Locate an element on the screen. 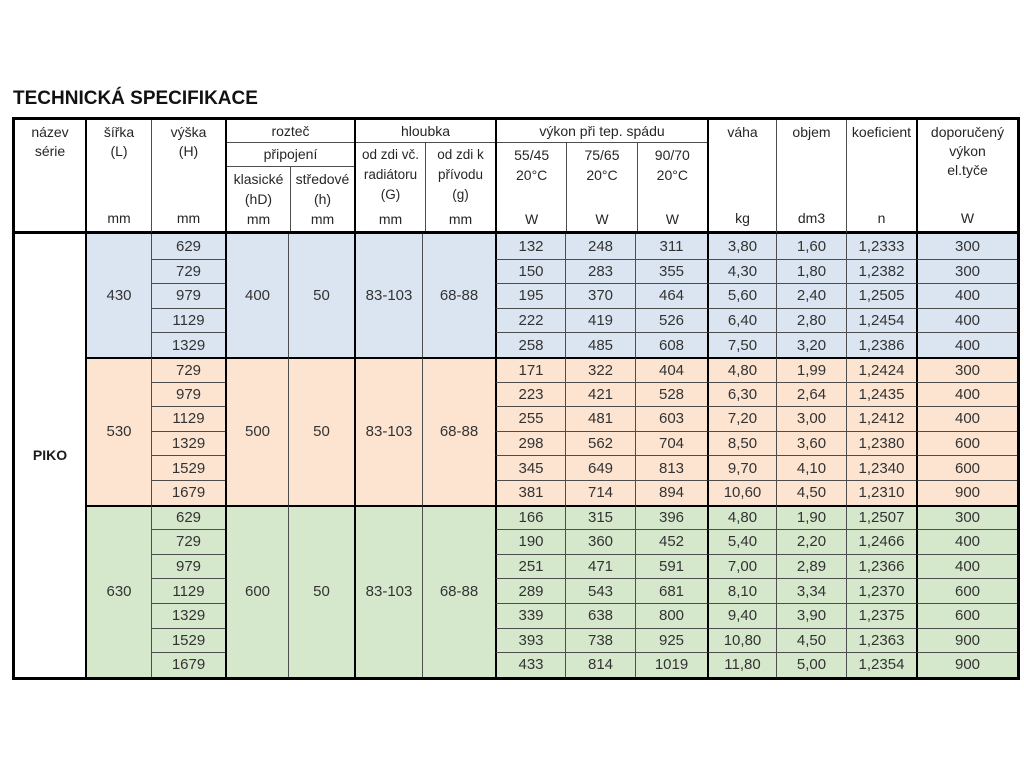 This screenshot has height=768, width=1024. power-75-65-cell: 738 is located at coordinates (600, 640).